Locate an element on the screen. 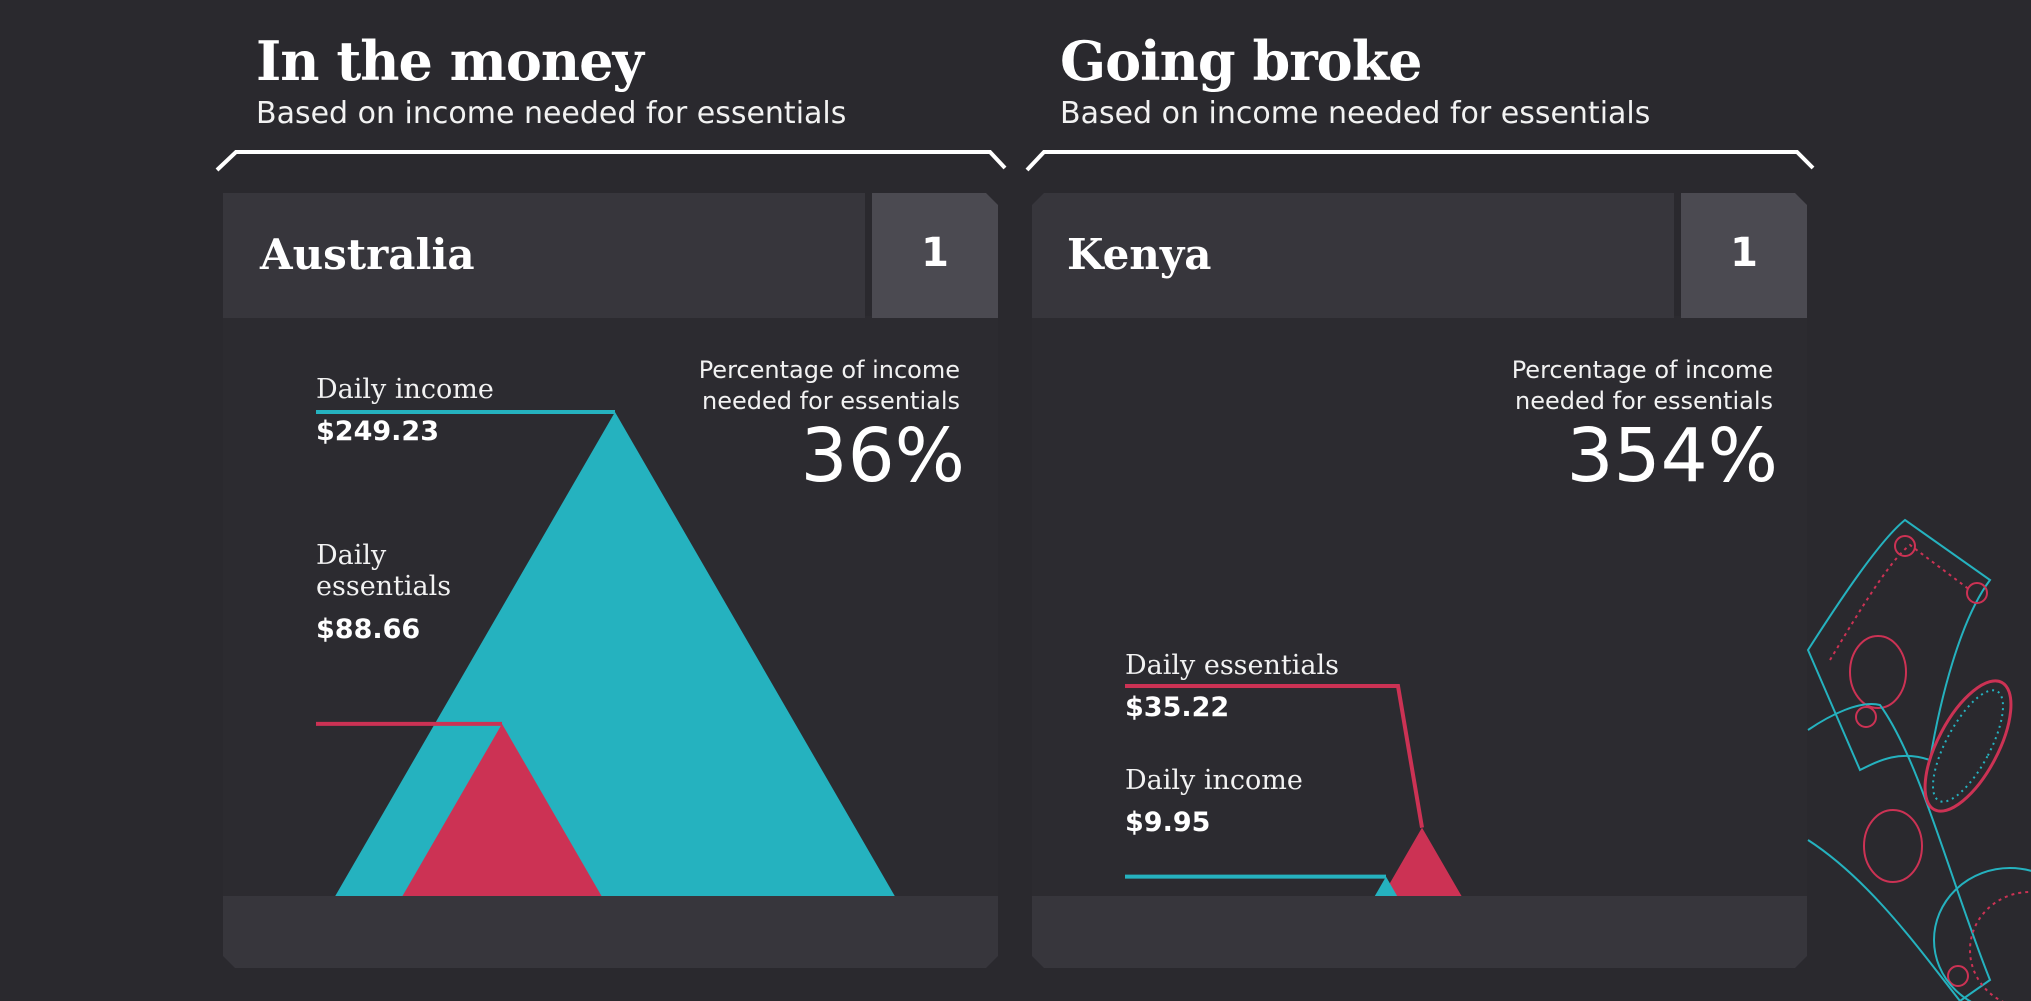 The image size is (2031, 1001). country-name: Kenya is located at coordinates (1139, 254).